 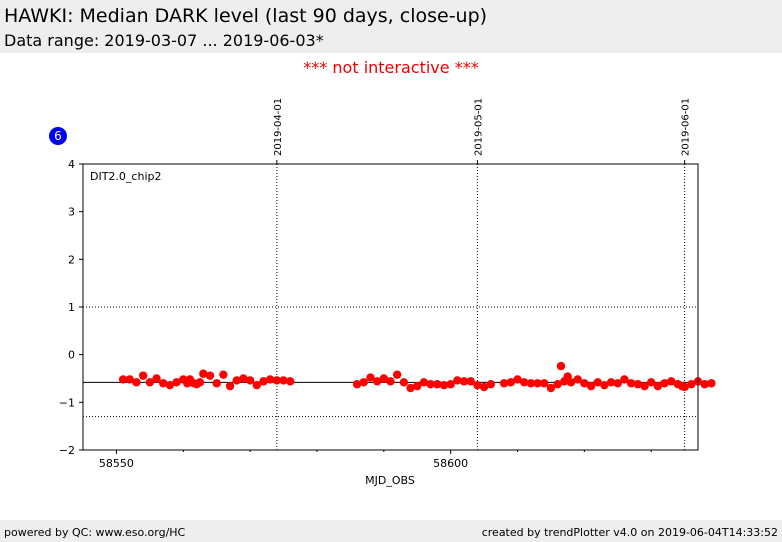 I want to click on data-range-subtitle: Data range: 2019-03-07 ... 2019-06-03*, so click(x=164, y=40).